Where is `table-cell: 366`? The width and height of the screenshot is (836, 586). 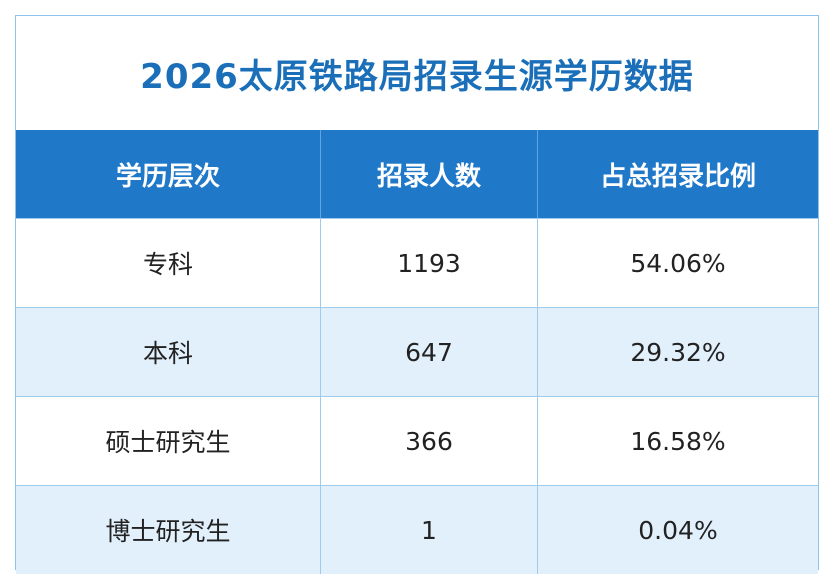 table-cell: 366 is located at coordinates (428, 441).